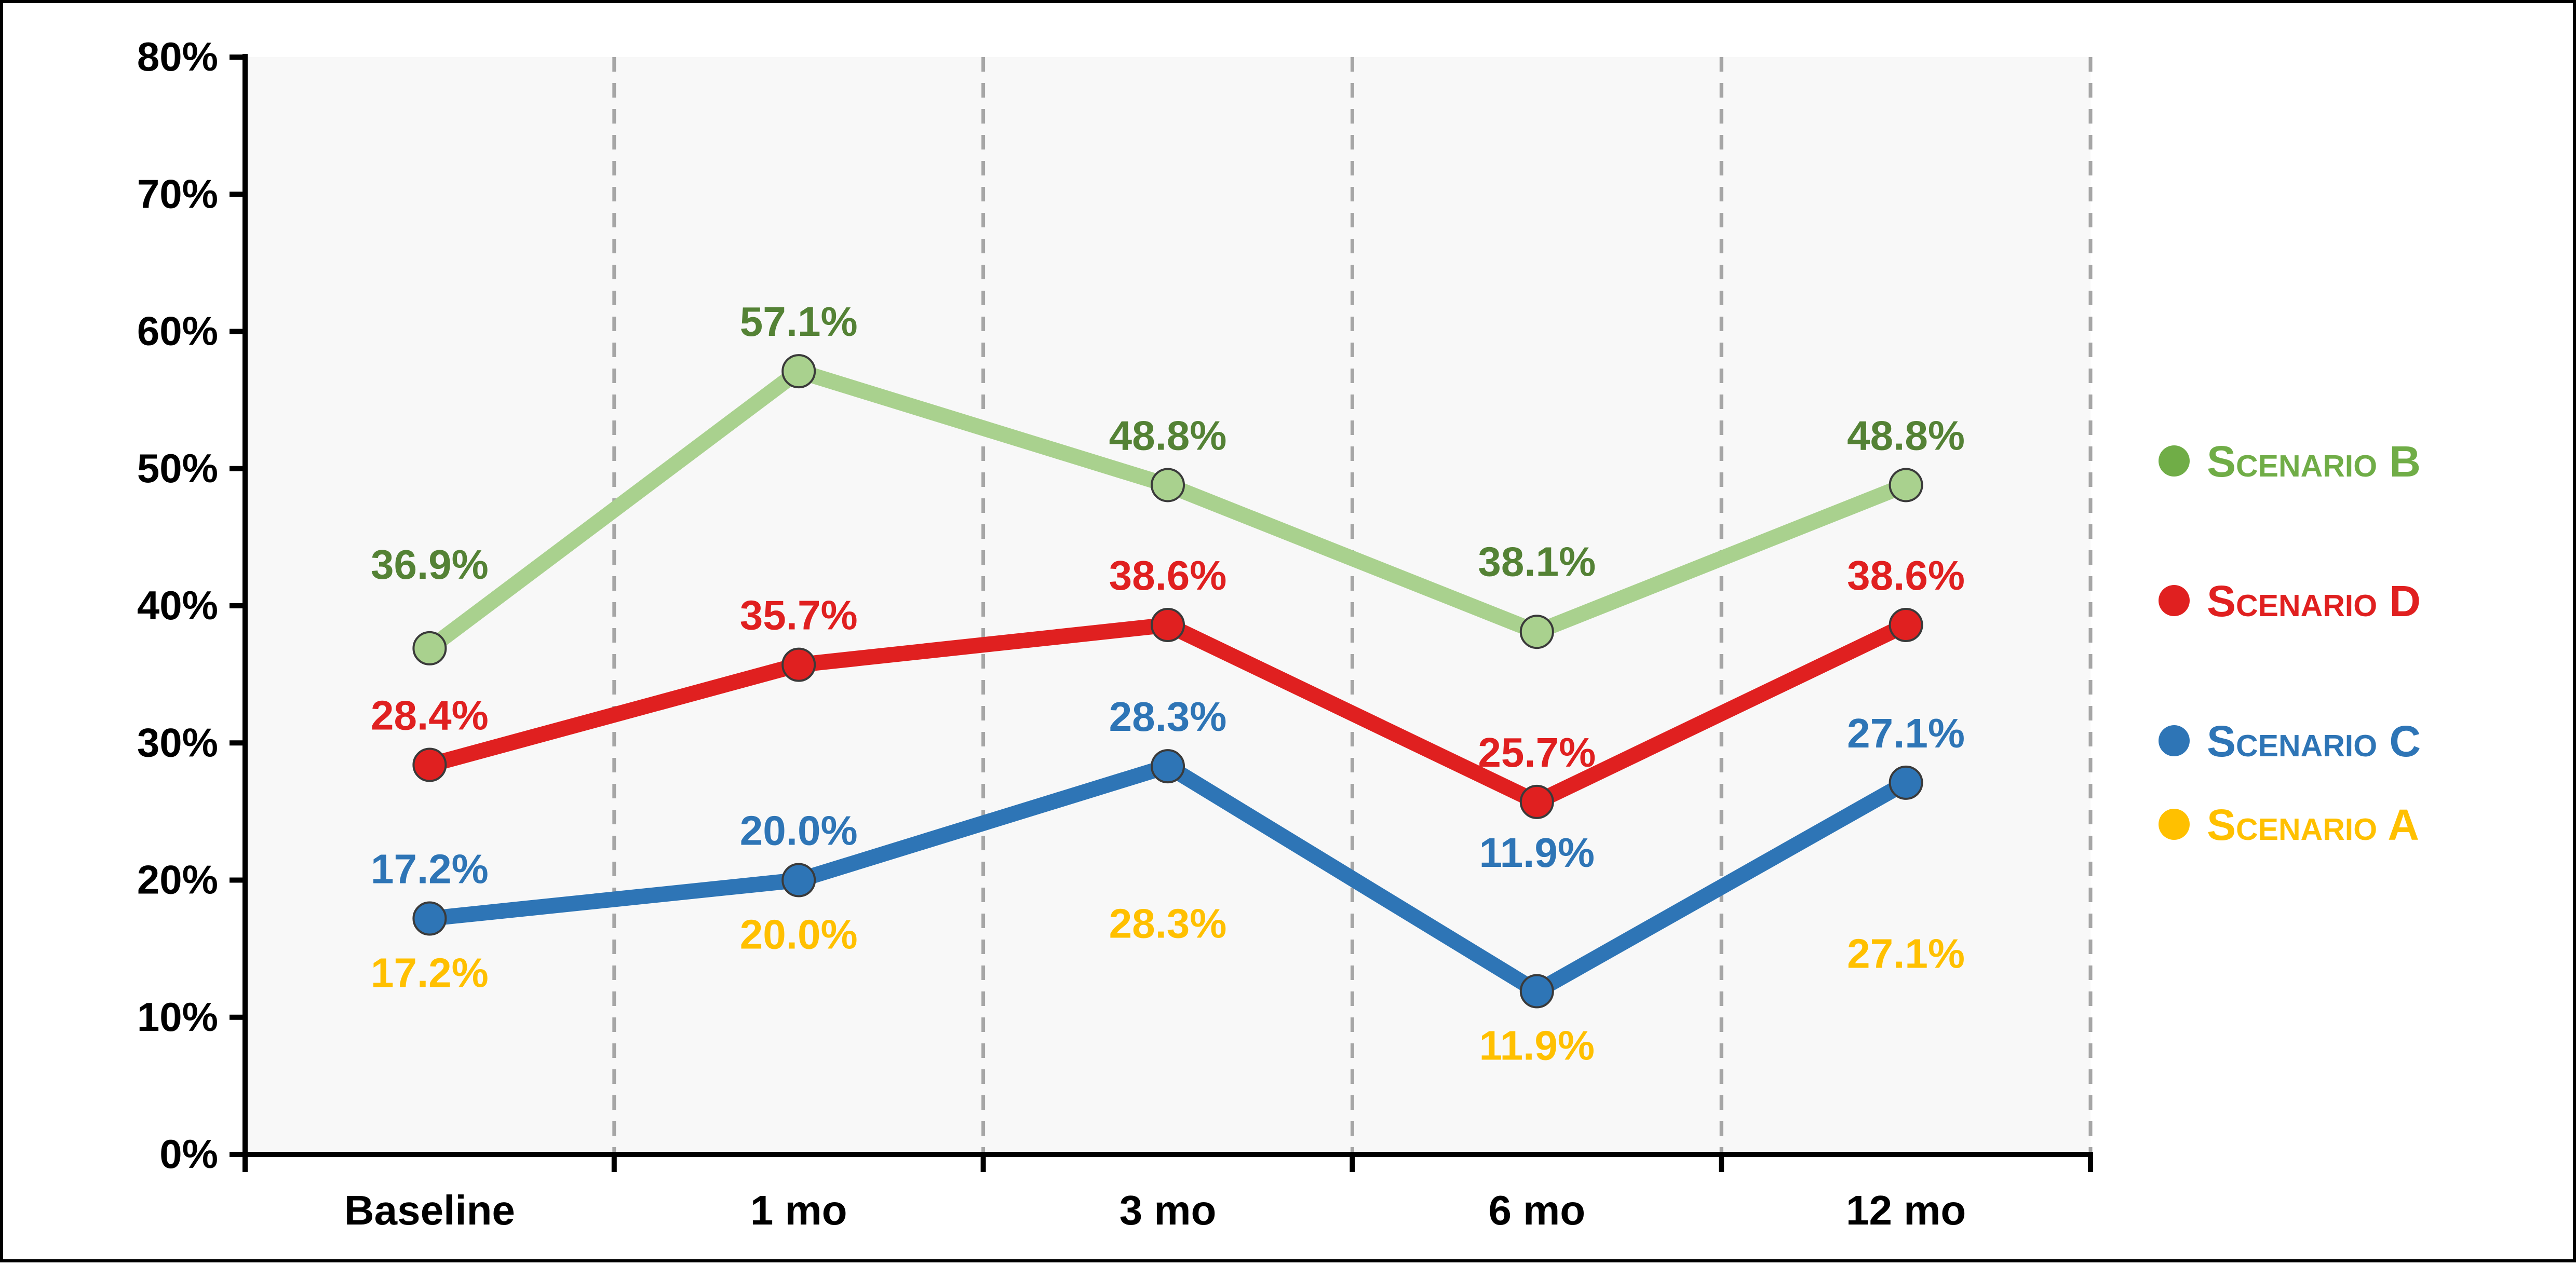 This screenshot has height=1265, width=2576. I want to click on legend-marker-c, so click(2174, 740).